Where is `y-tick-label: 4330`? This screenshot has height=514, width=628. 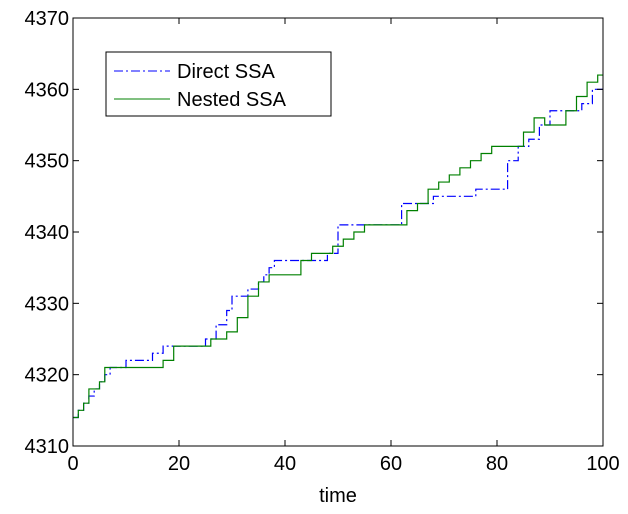
y-tick-label: 4330 is located at coordinates (47, 304).